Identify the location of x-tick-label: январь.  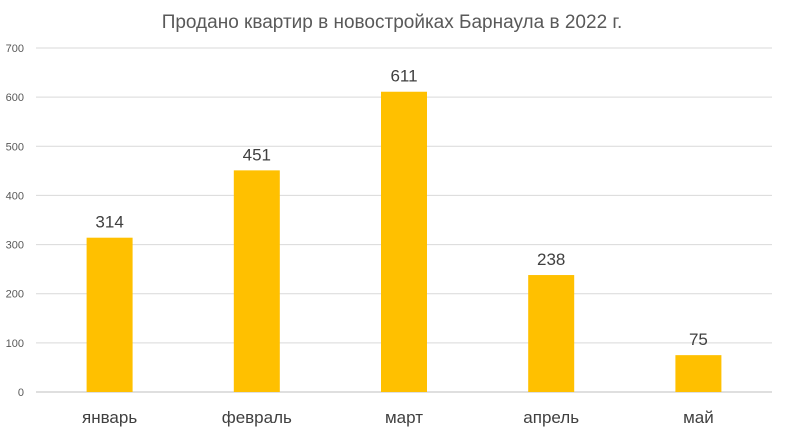
(109, 417).